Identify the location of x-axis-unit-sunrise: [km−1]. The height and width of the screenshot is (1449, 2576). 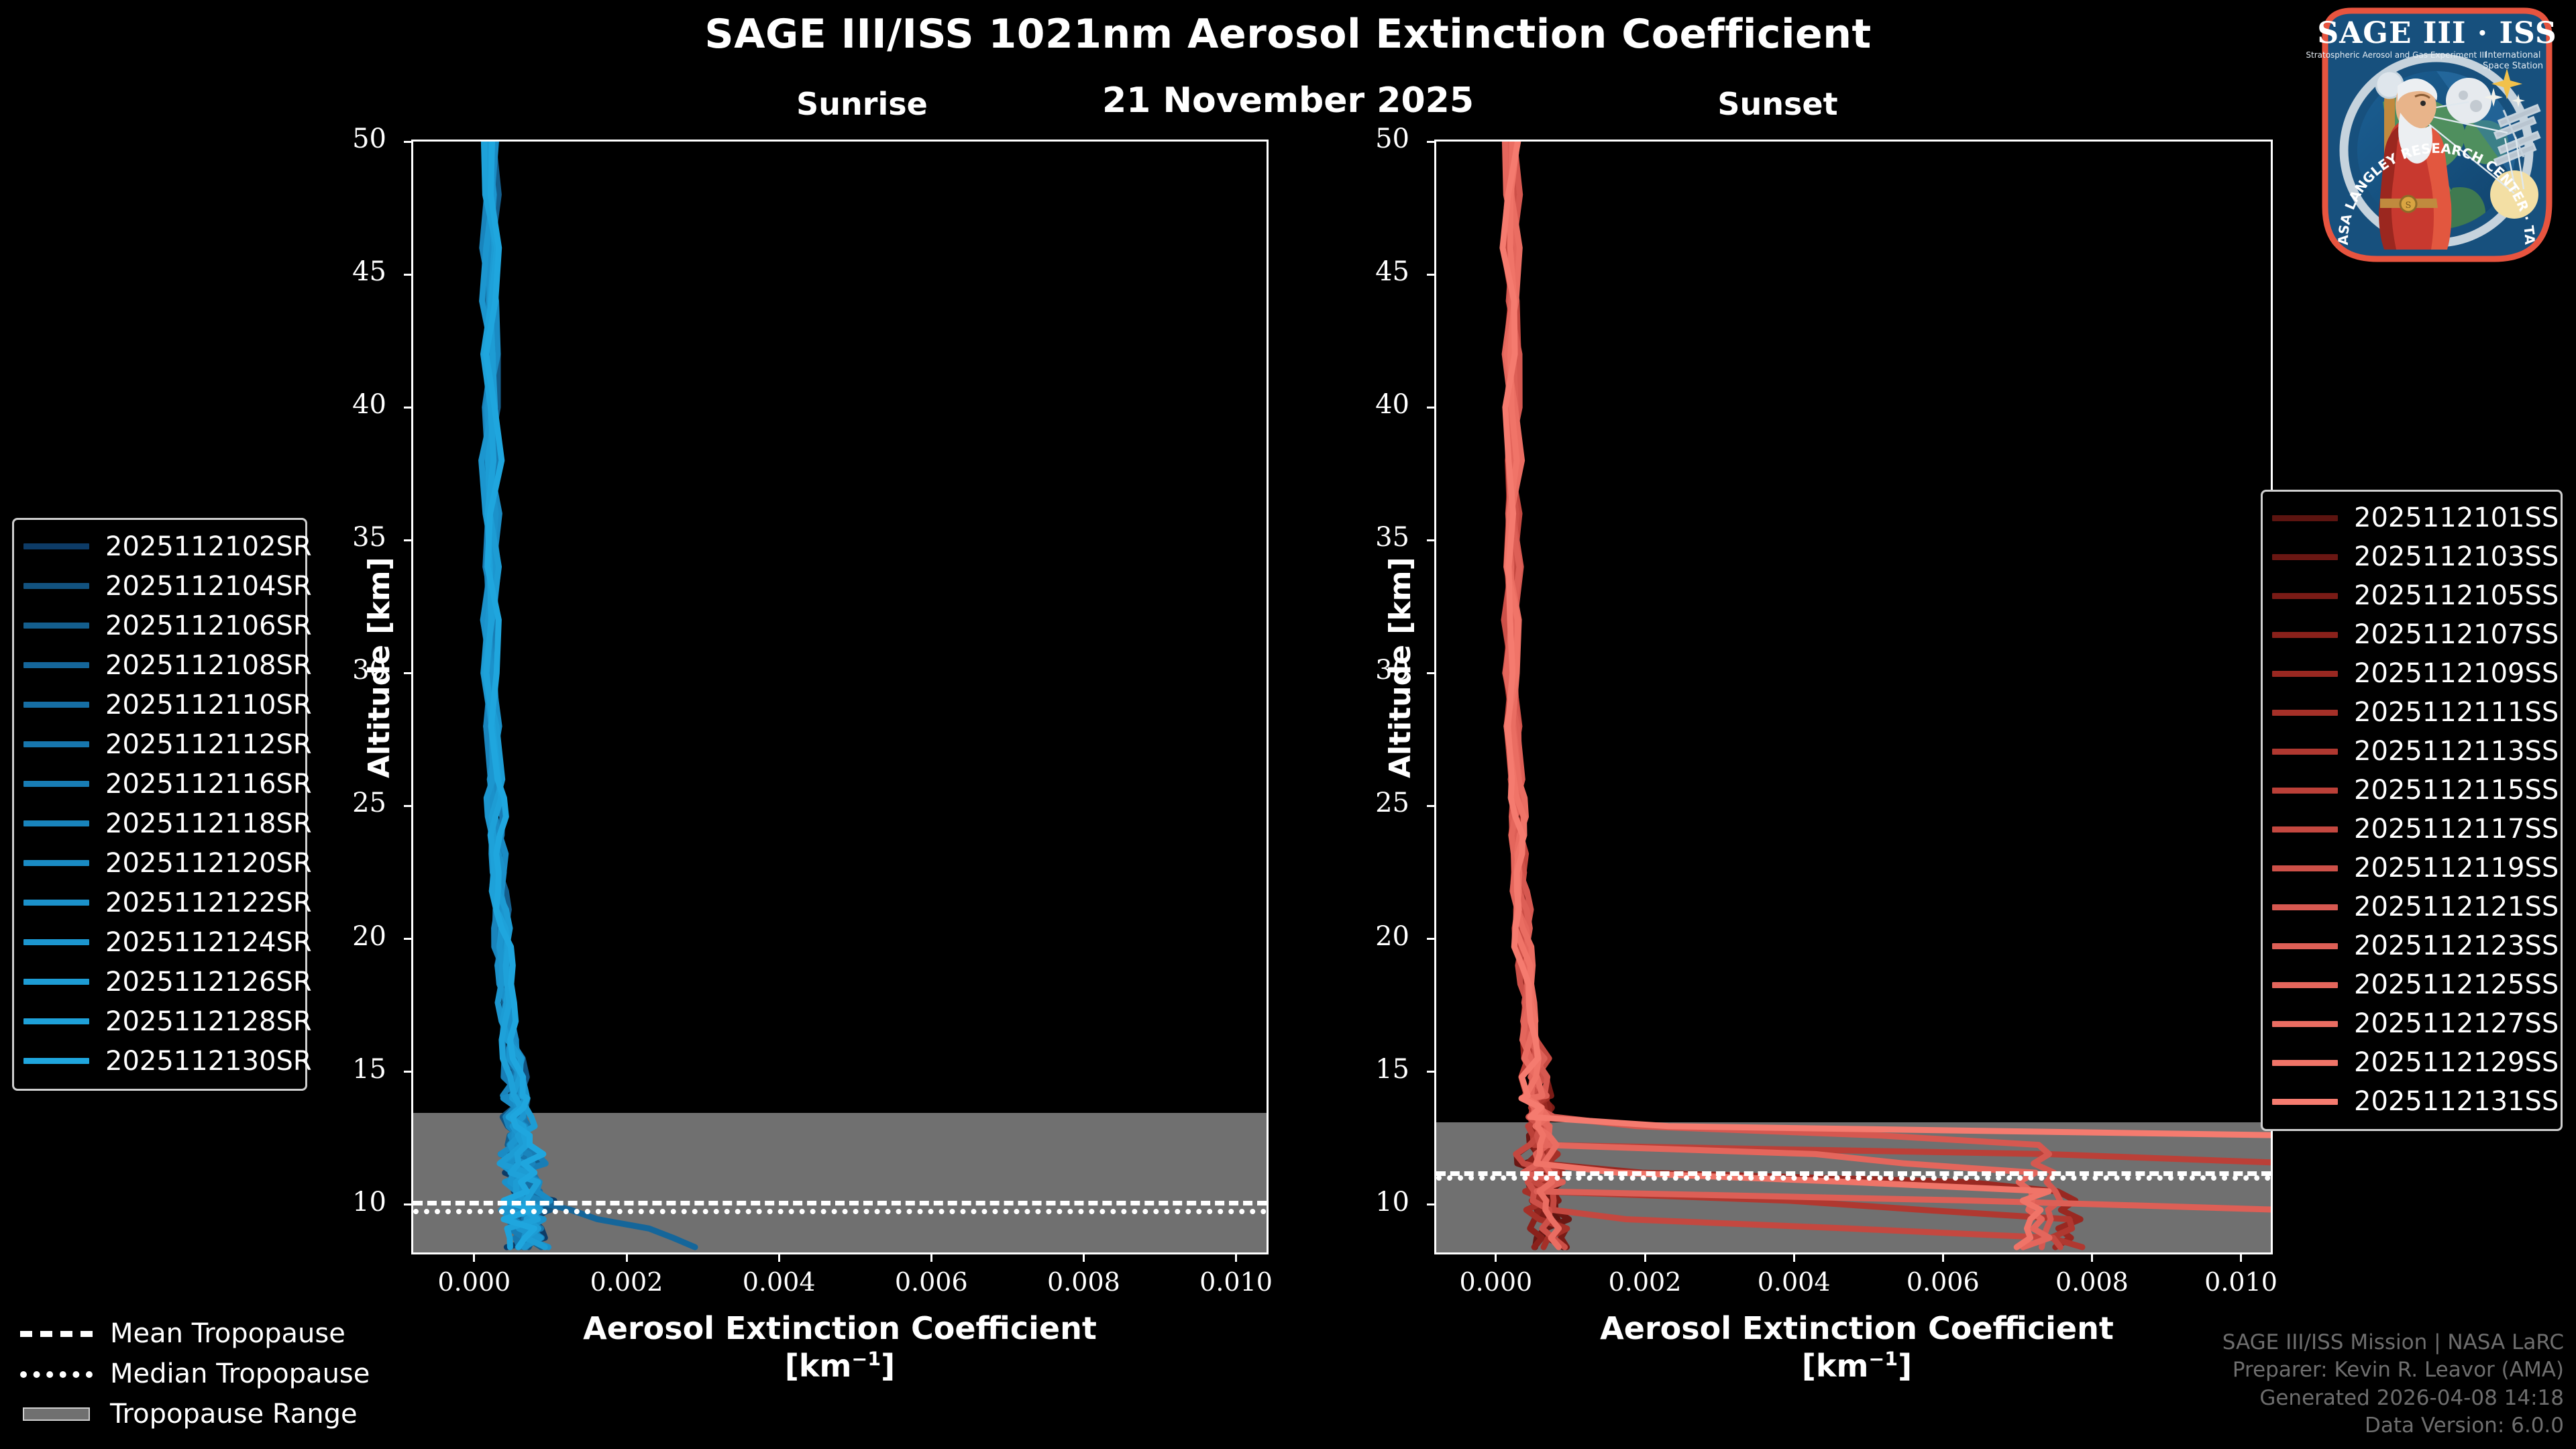
(840, 1366).